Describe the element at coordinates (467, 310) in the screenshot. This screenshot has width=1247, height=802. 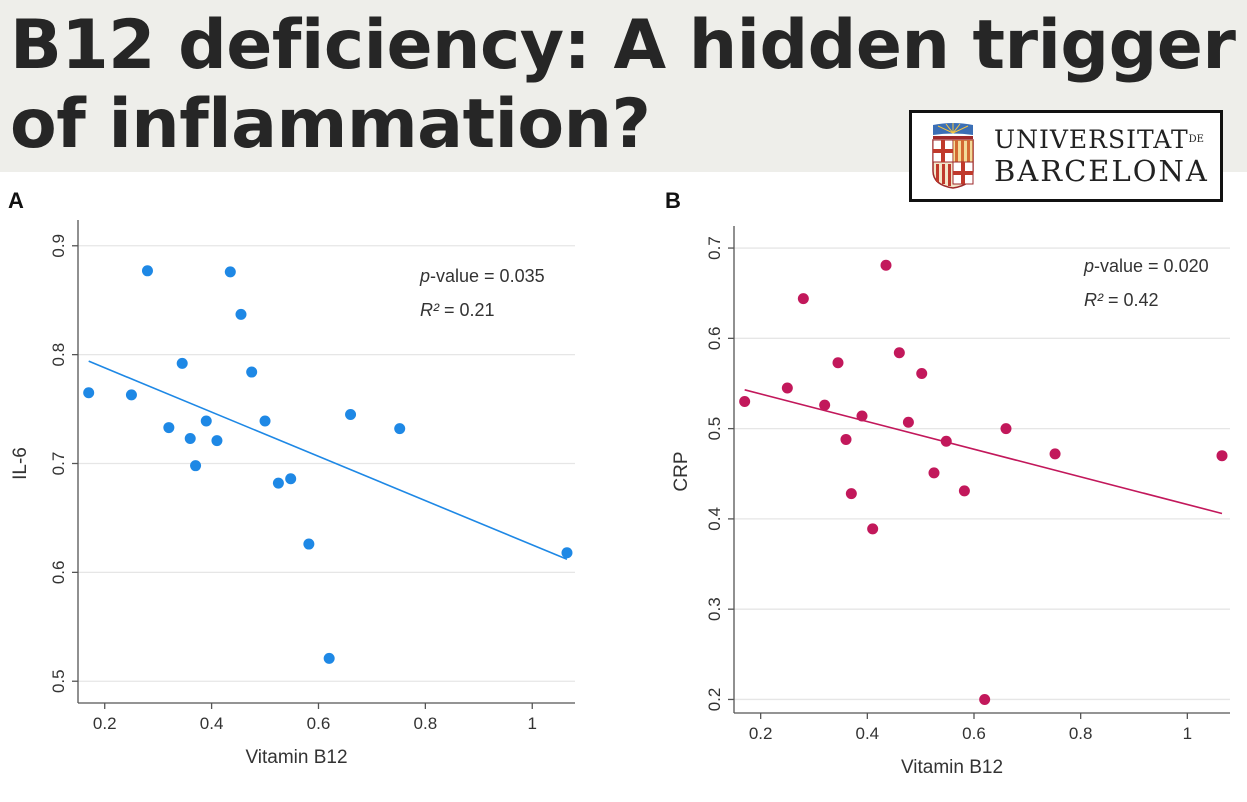
I see `r-squared-text: = 0.21` at that location.